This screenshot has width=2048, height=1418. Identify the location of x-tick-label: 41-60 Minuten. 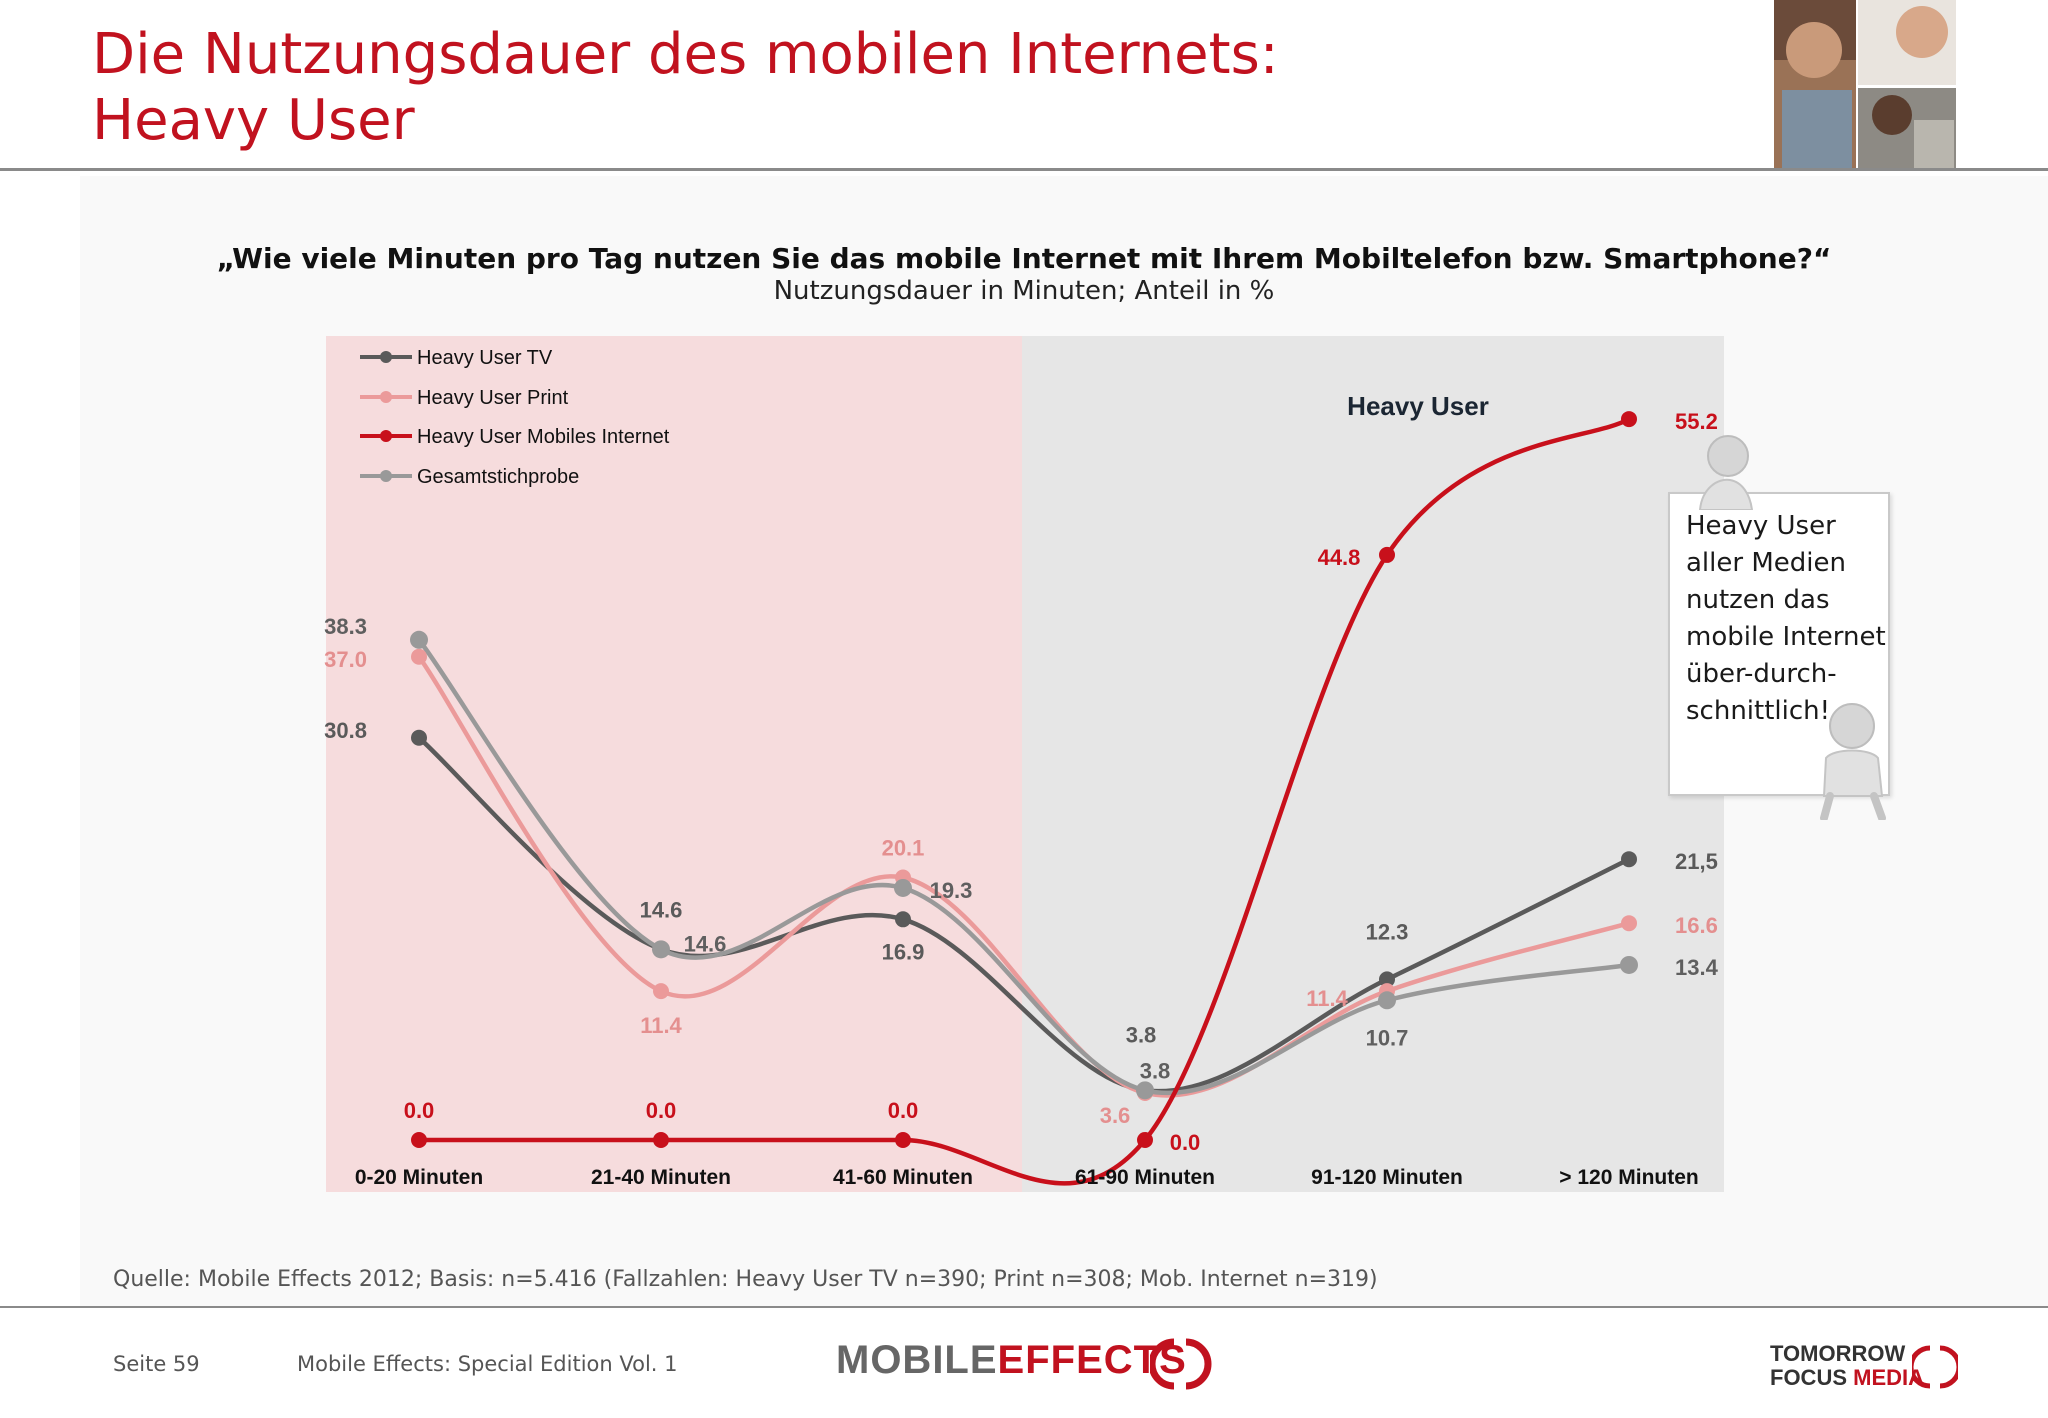
(903, 1177).